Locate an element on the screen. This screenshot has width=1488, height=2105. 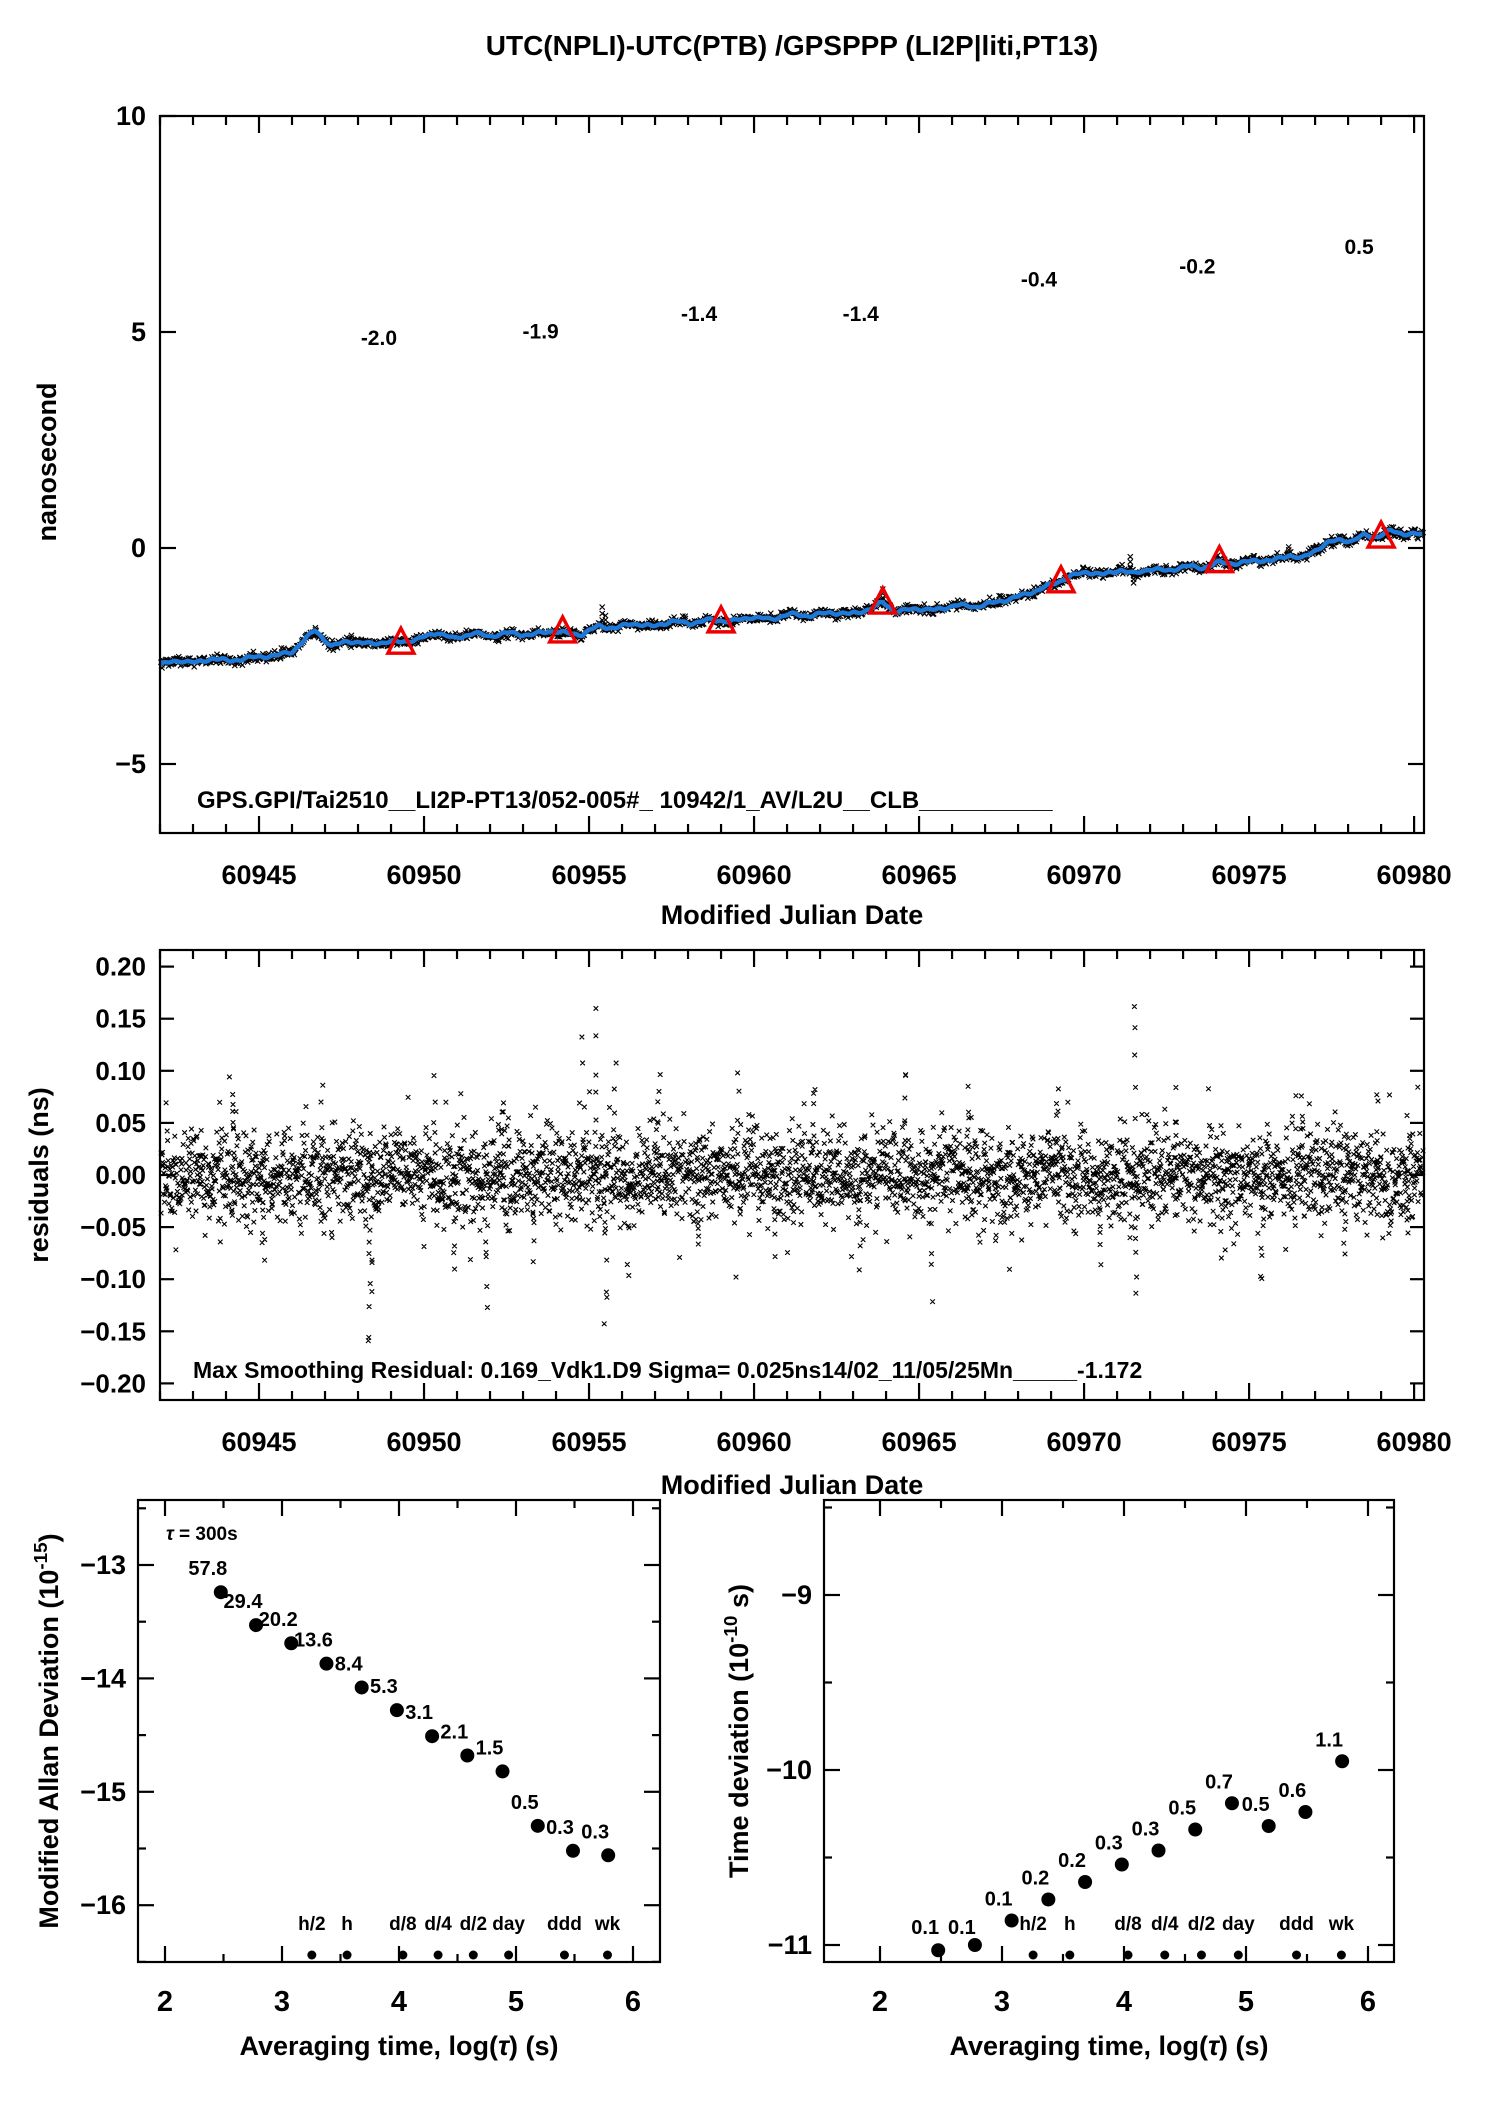
top-x-axis-label: Modified Julian Date is located at coordinates (792, 915).